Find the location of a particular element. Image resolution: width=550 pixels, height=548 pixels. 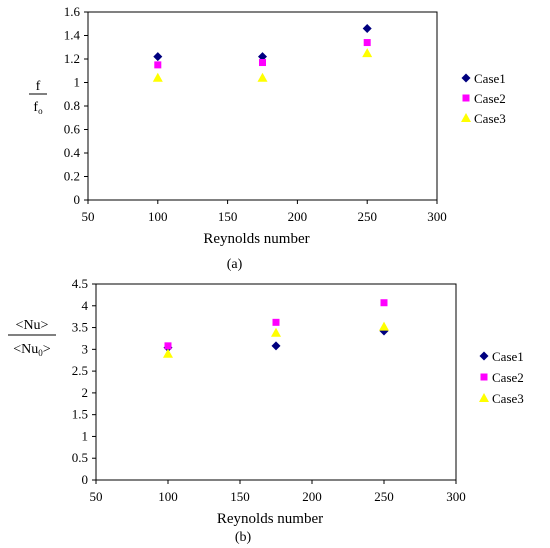

y-axis-label-denominator: <Nu0> is located at coordinates (32, 350).